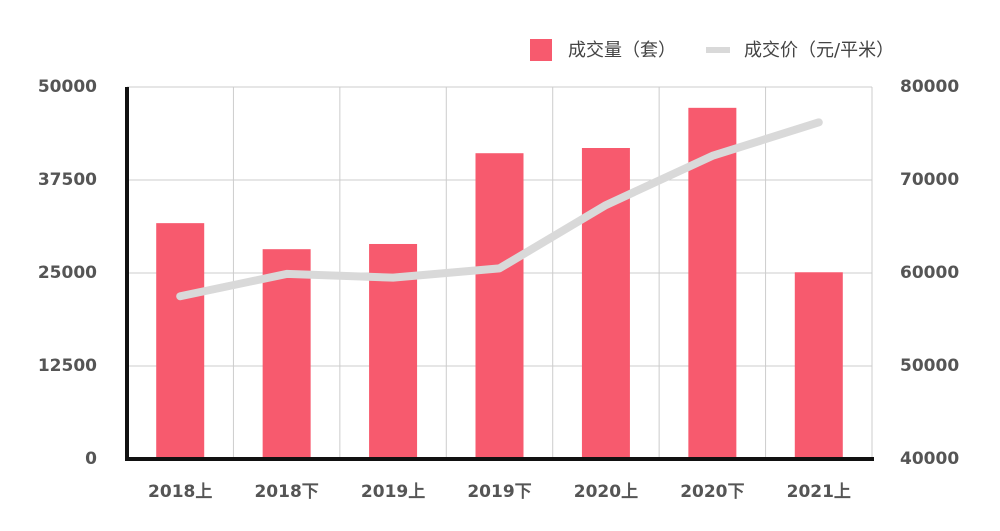 Image resolution: width=1000 pixels, height=531 pixels. Describe the element at coordinates (929, 366) in the screenshot. I see `y2-tick-label: 50000` at that location.